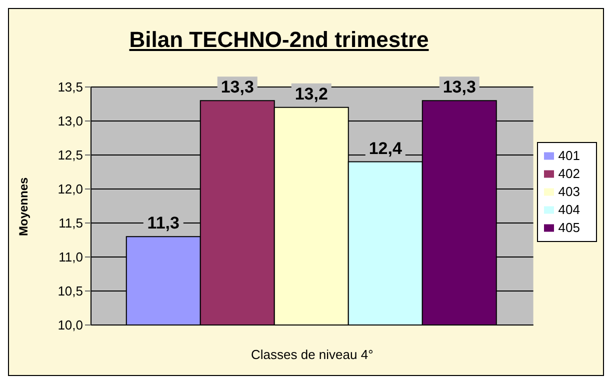 The image size is (610, 384). What do you see at coordinates (70, 291) in the screenshot?
I see `y-tick-label: 10,5` at bounding box center [70, 291].